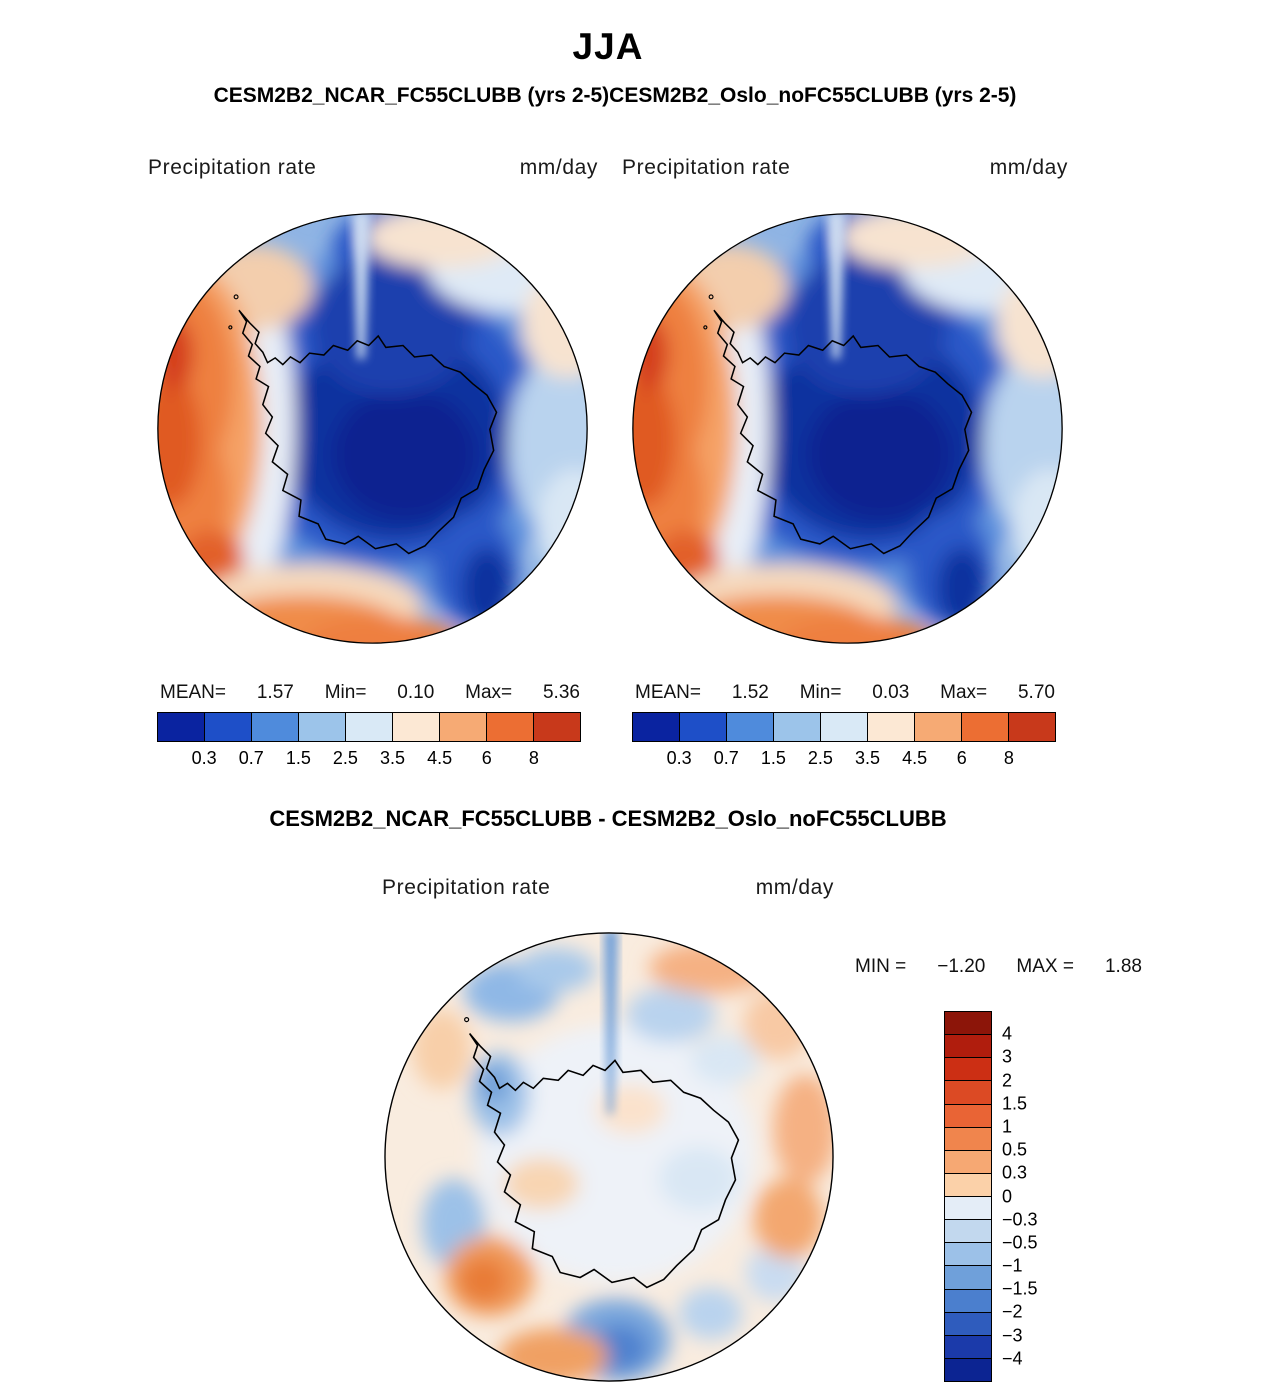  Describe the element at coordinates (416, 692) in the screenshot. I see `min-value: 0.10` at that location.